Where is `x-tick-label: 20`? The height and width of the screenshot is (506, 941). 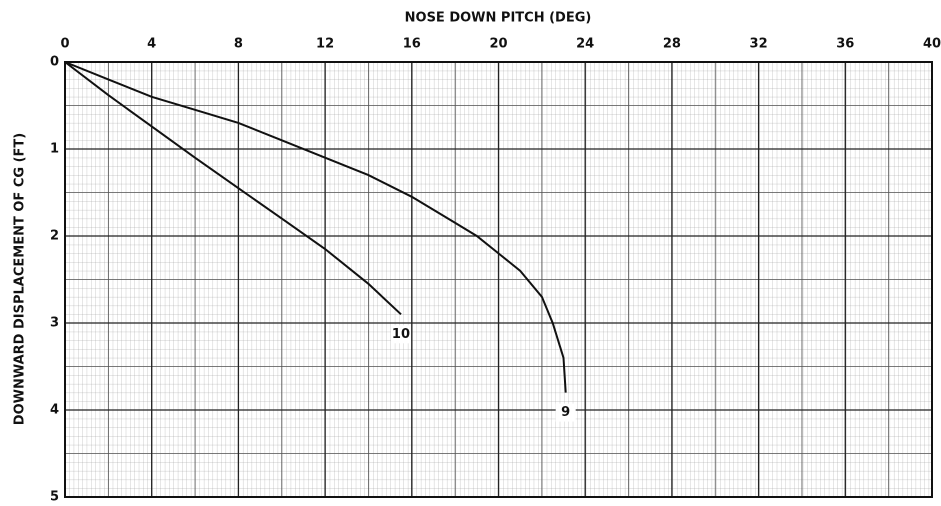 x-tick-label: 20 is located at coordinates (498, 44).